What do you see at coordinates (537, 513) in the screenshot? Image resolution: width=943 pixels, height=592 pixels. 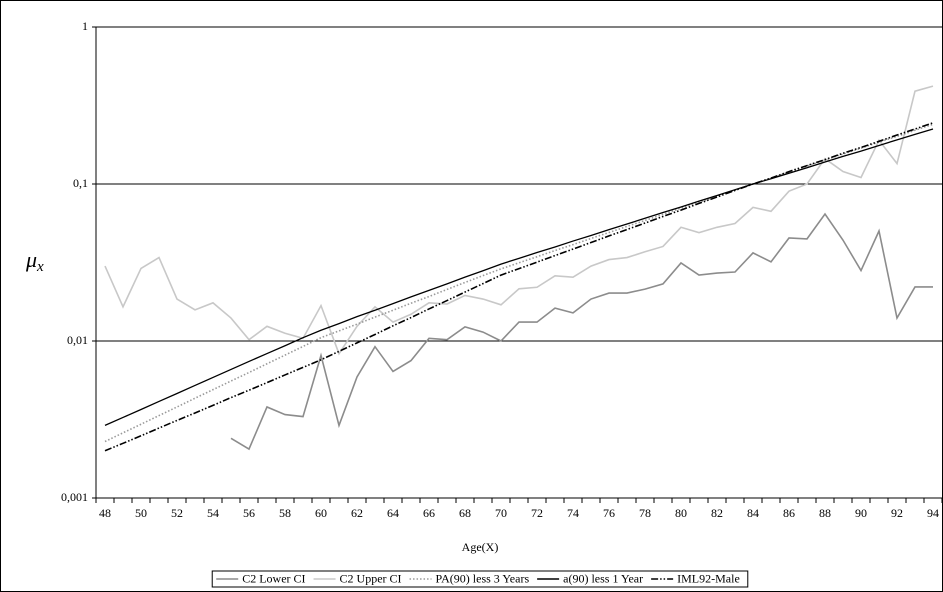 I see `x-tick-label: 72` at bounding box center [537, 513].